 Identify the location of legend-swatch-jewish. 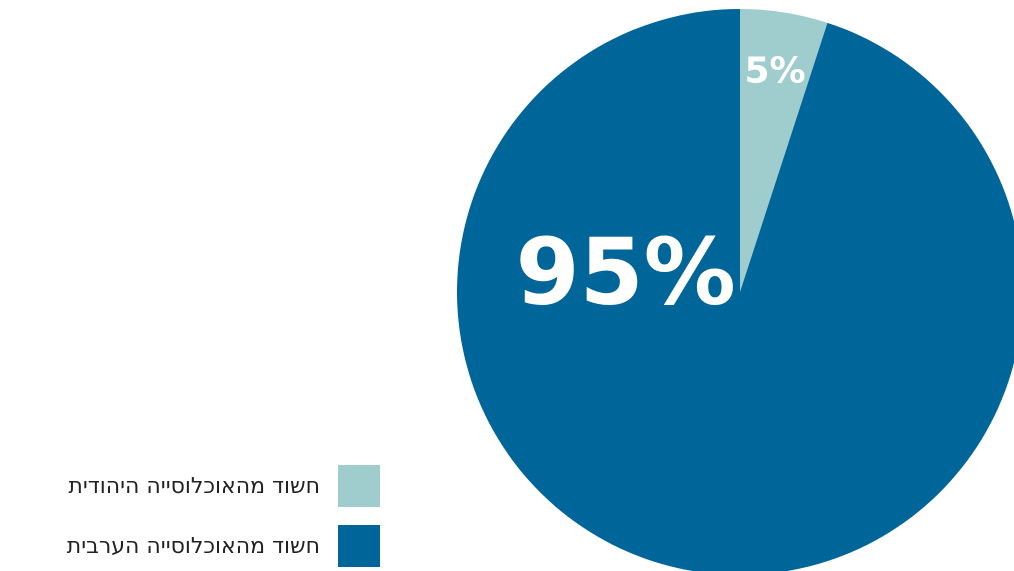
(359, 486).